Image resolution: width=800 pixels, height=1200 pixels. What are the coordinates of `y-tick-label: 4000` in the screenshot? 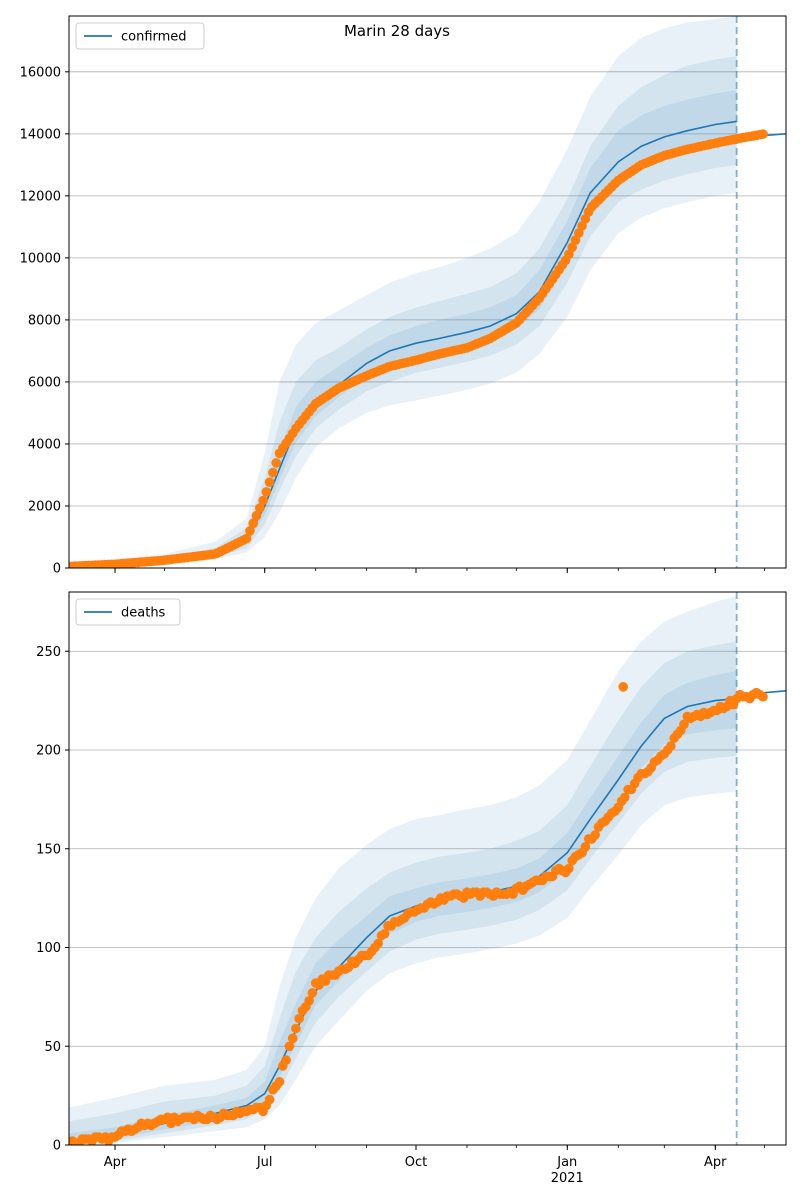 It's located at (44, 444).